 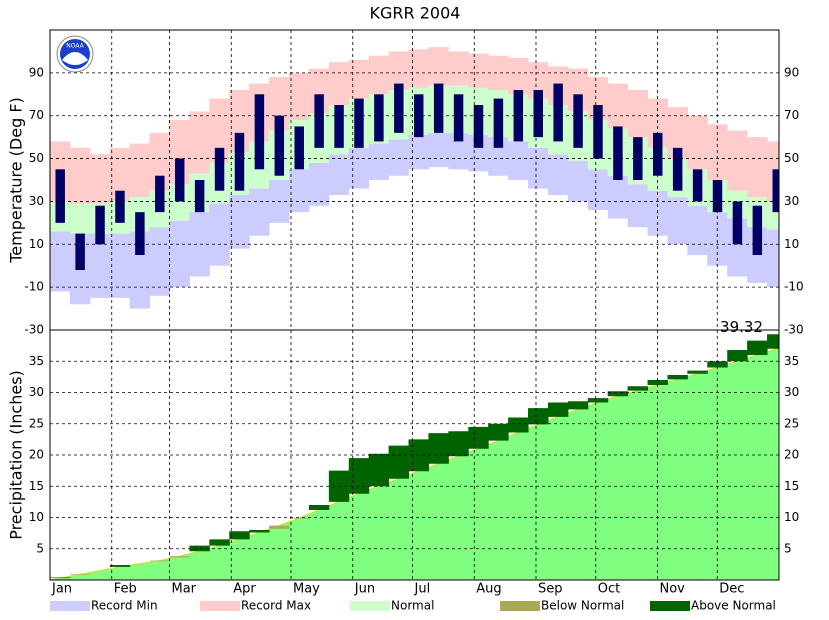 I want to click on x-tick-label: Jul, so click(x=422, y=589).